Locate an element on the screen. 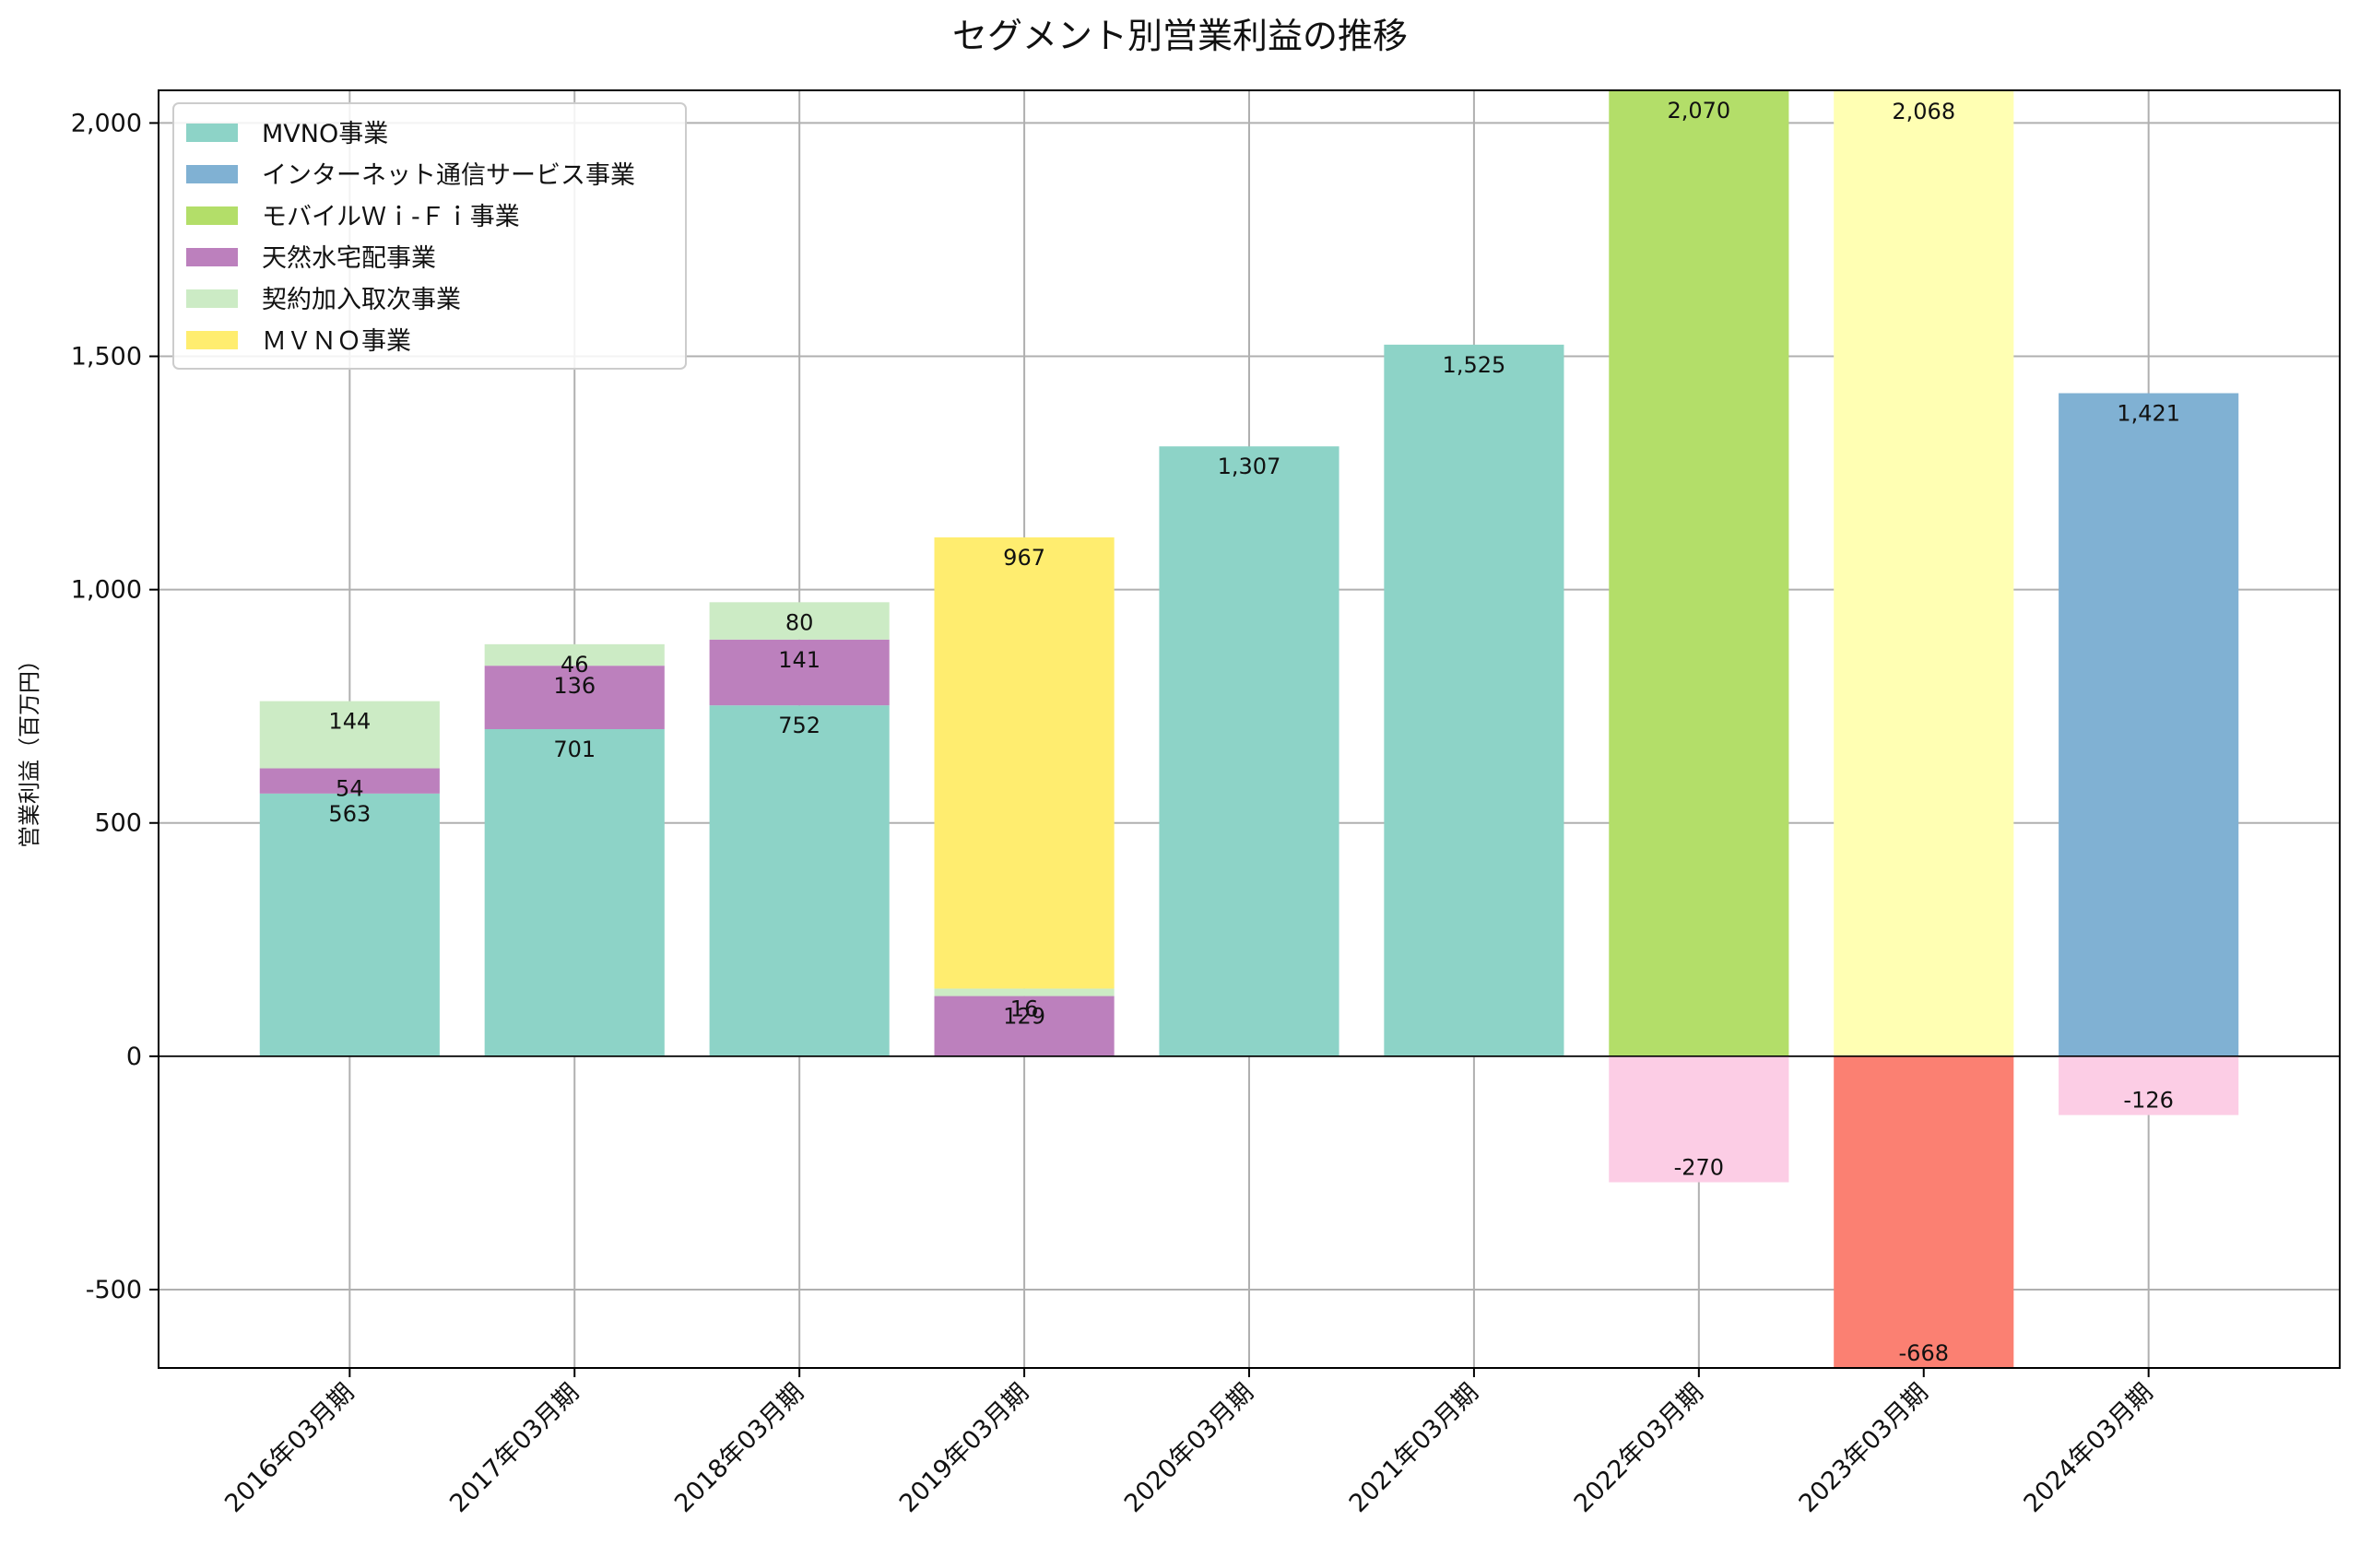  legend-box is located at coordinates (429, 236).